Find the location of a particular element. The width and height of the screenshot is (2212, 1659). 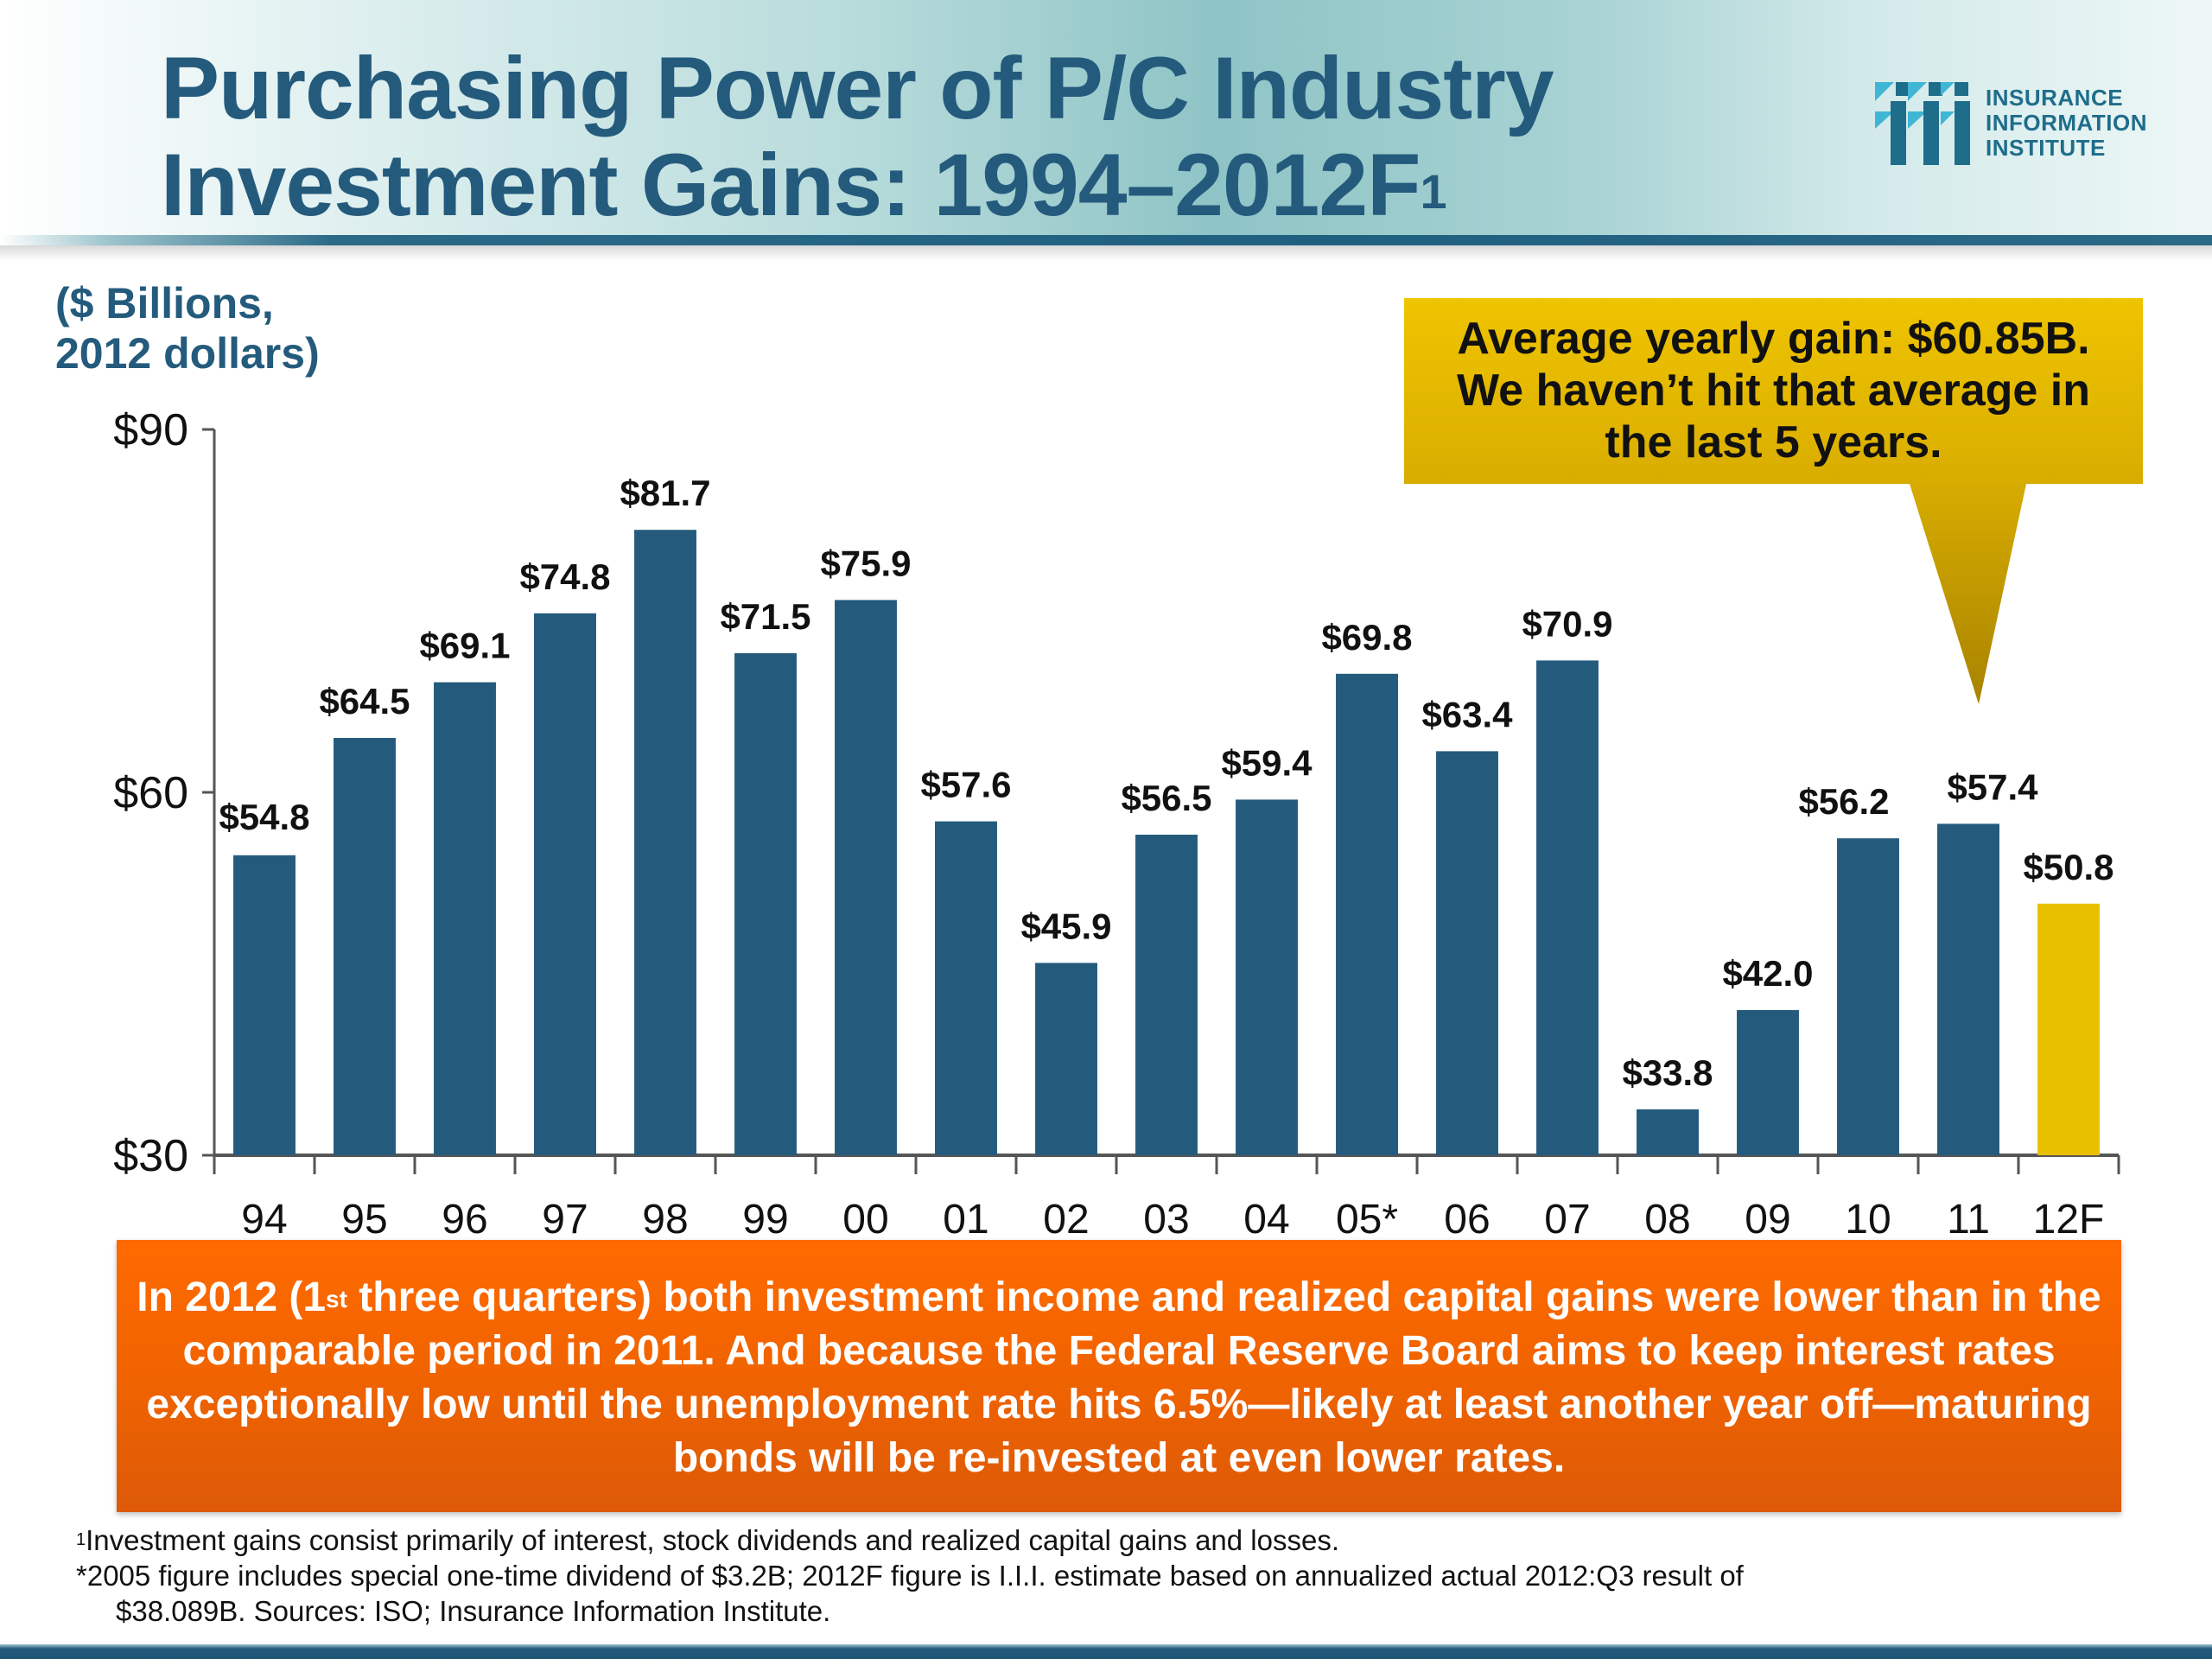

callout-box is located at coordinates (1773, 501).